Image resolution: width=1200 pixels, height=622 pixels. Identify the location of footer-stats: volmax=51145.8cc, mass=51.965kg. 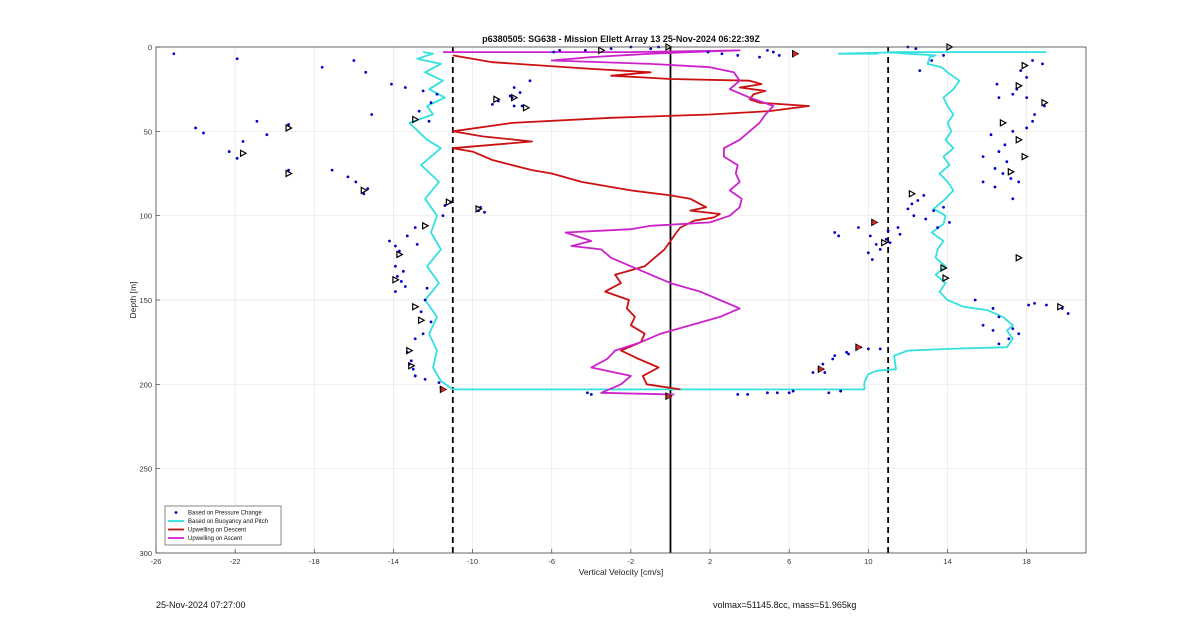
(785, 605).